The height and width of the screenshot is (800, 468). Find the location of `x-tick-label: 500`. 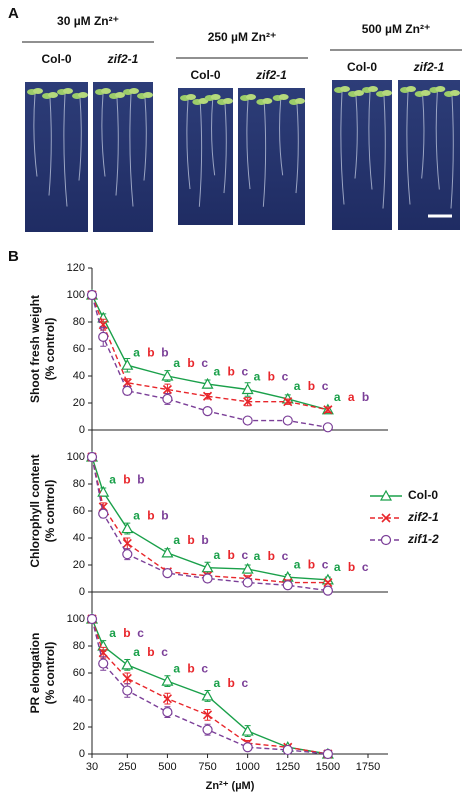

x-tick-label: 500 is located at coordinates (167, 767).